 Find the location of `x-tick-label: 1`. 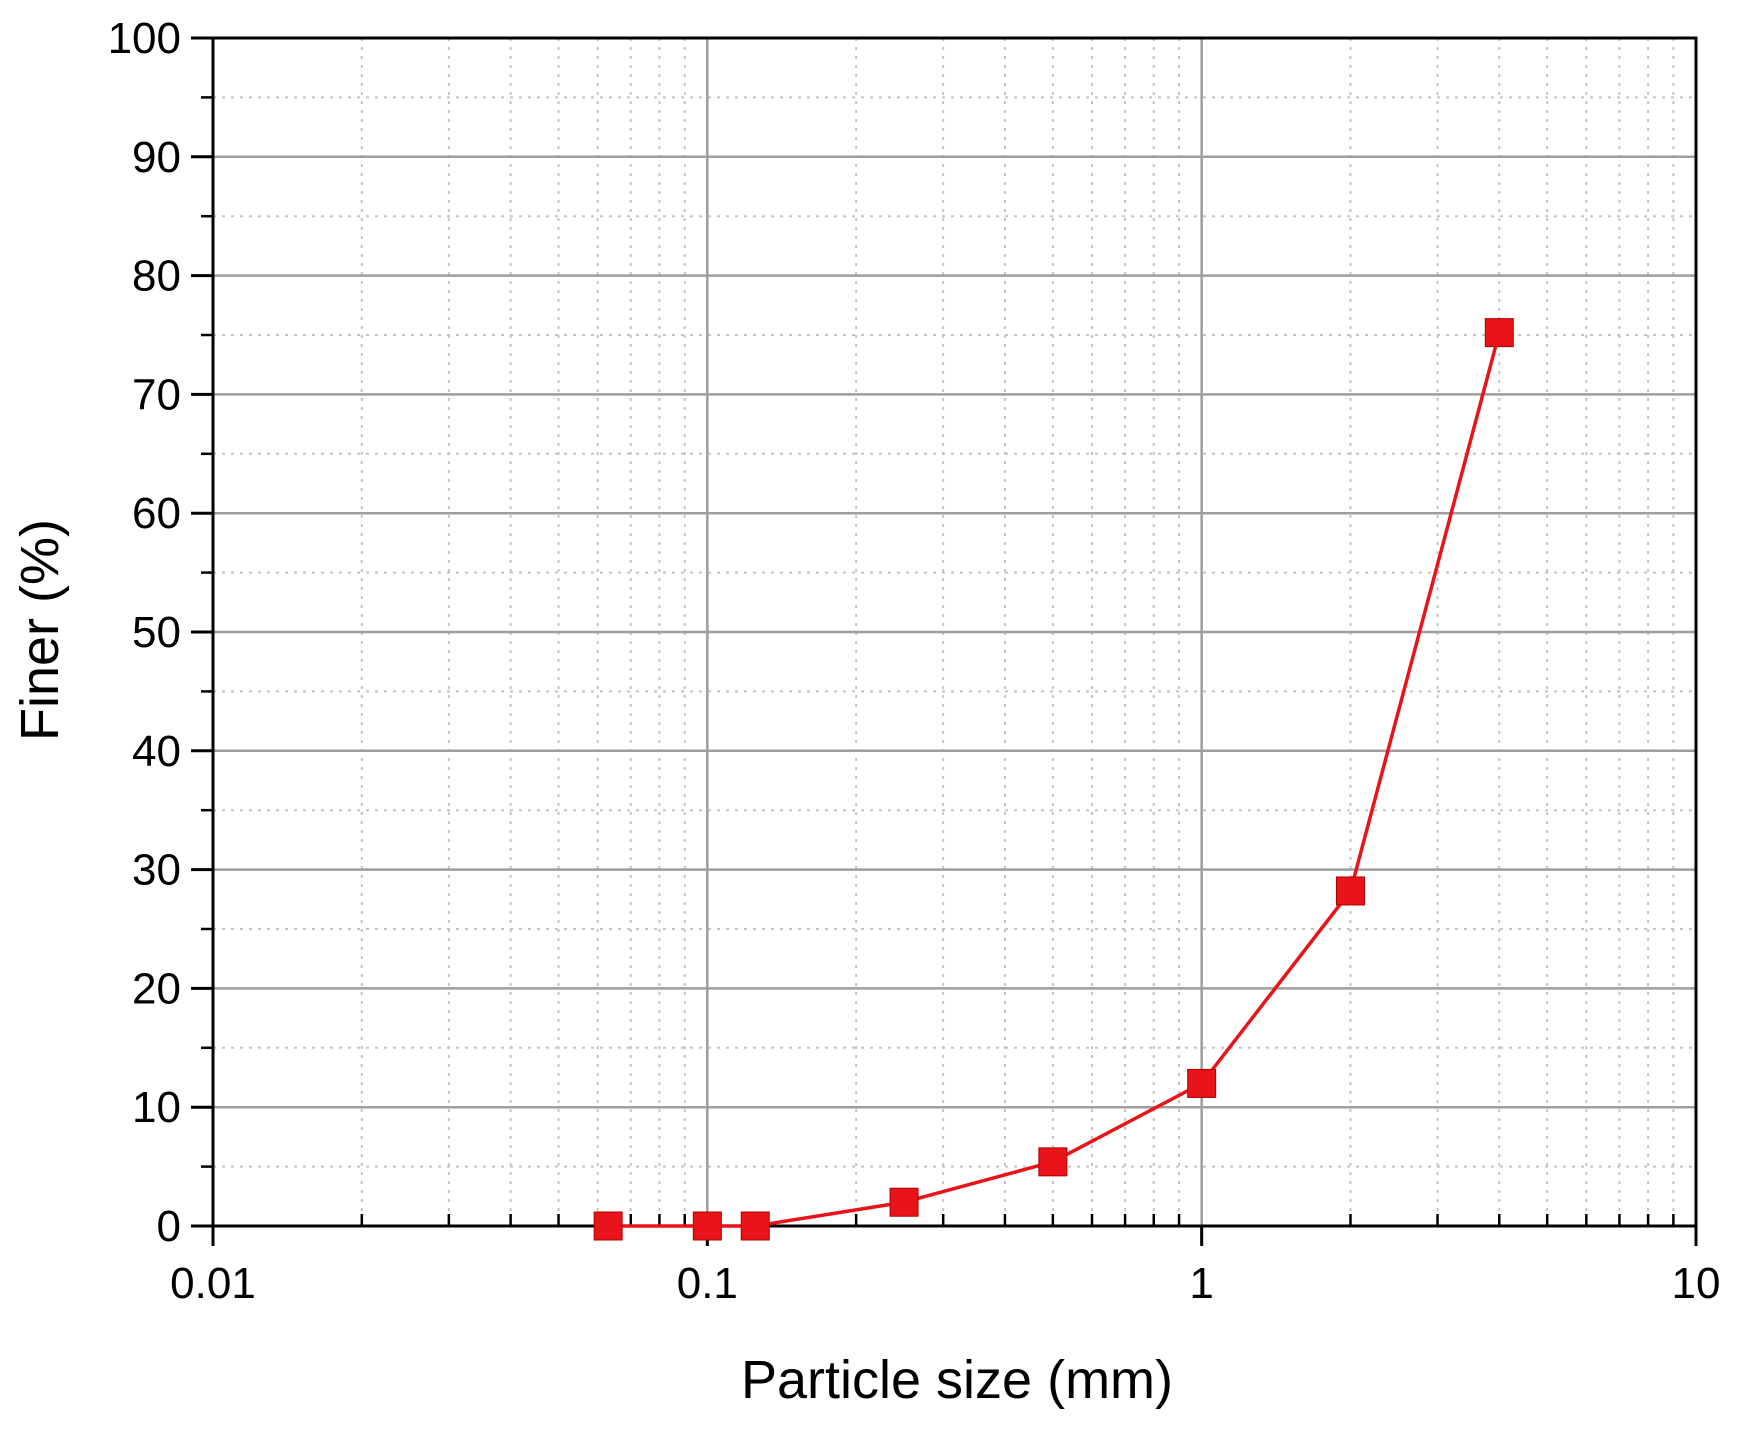

x-tick-label: 1 is located at coordinates (1201, 1283).